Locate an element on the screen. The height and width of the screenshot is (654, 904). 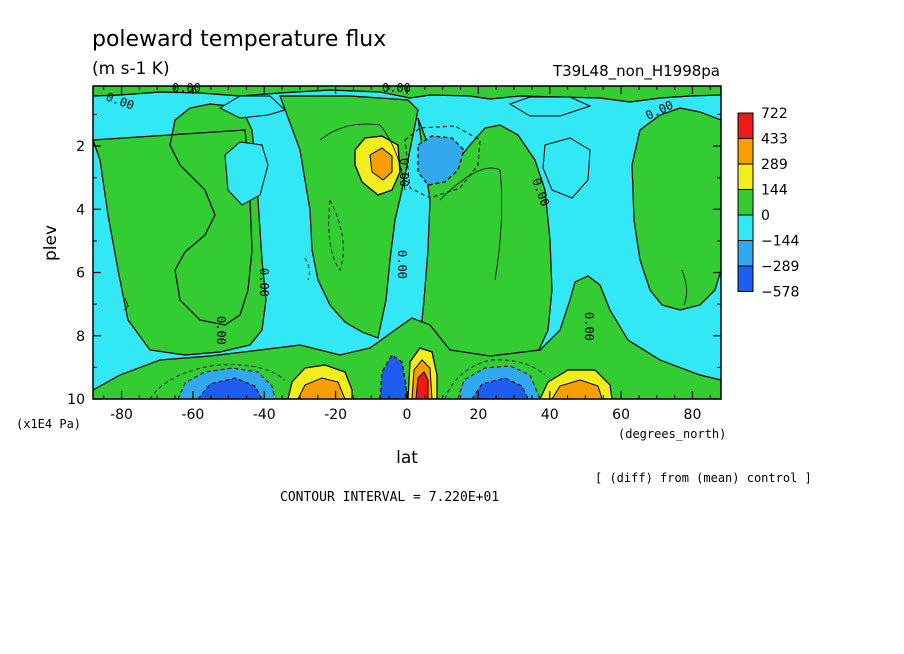
fill-region-red-sfc-eq is located at coordinates (422, 385).